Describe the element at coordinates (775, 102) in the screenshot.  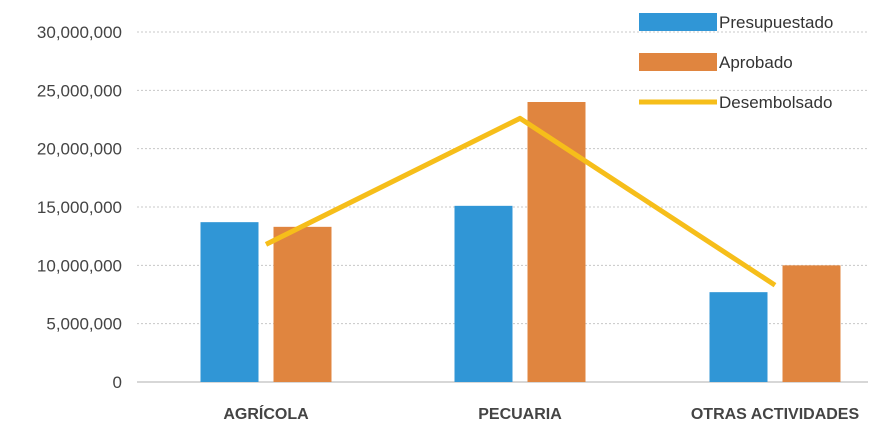
I see `legend-label-desembolsado: Desembolsado` at that location.